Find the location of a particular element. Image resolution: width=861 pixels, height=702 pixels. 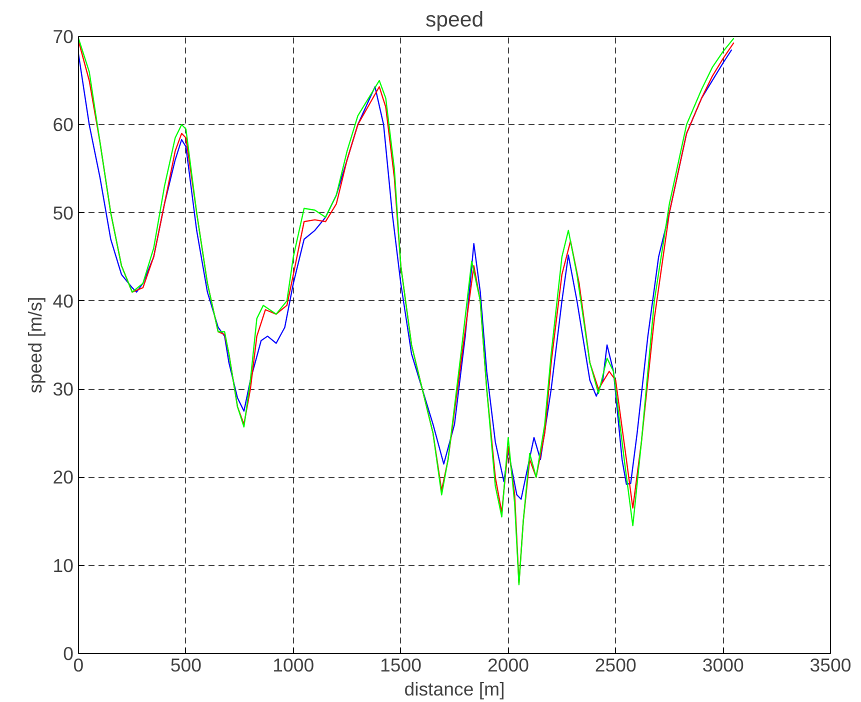

y-tick-label: 10 is located at coordinates (63, 565).